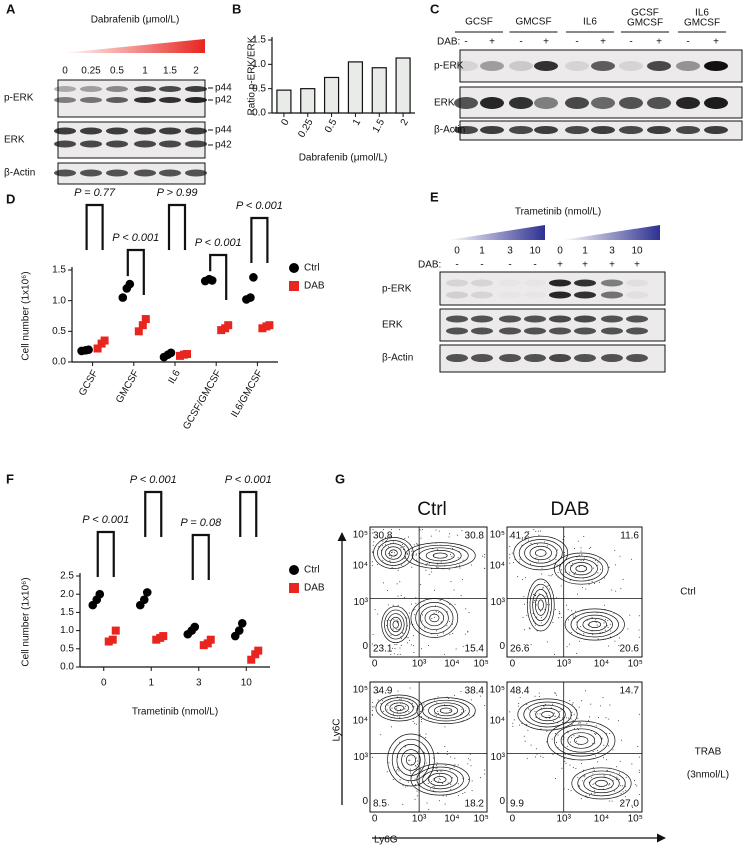 The image size is (751, 850). I want to click on dab-label: DAB:, so click(448, 42).